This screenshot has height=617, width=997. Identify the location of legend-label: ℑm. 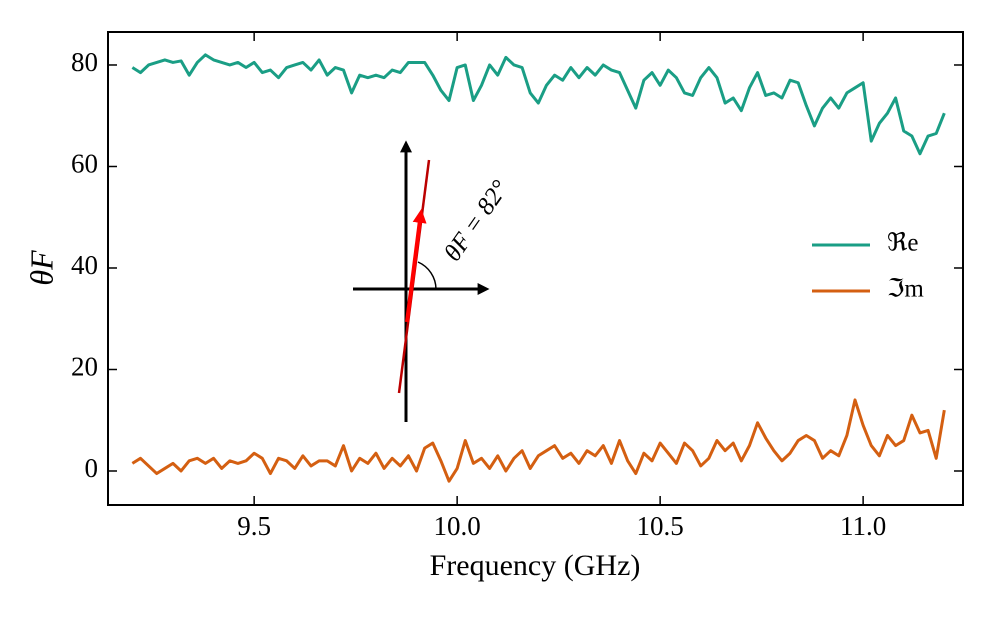
(905, 289).